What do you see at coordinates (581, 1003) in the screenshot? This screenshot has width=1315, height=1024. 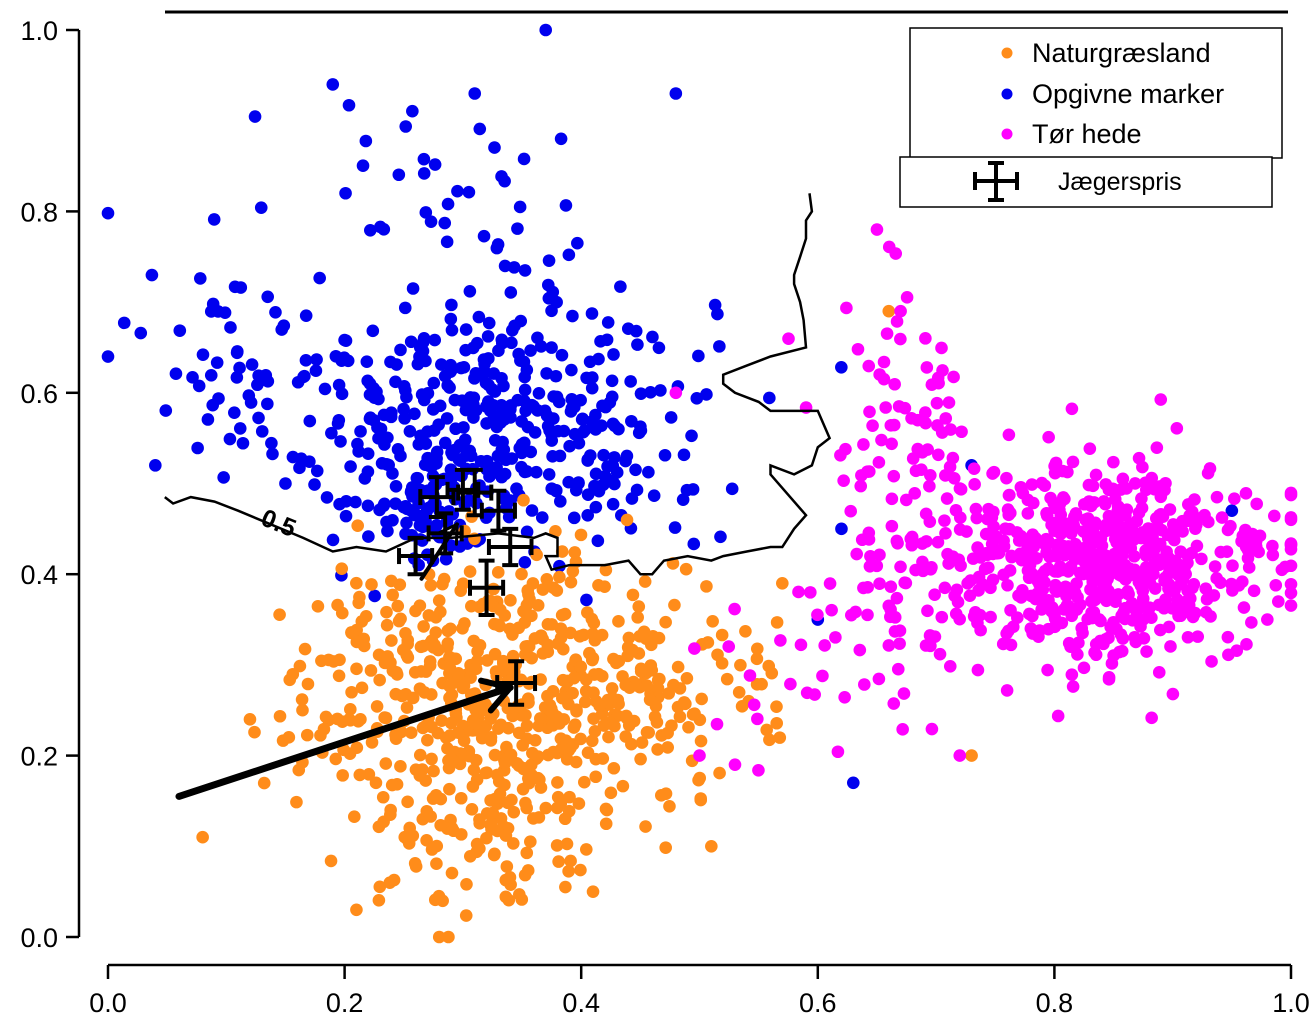 I see `x-tick-label: 0.4` at bounding box center [581, 1003].